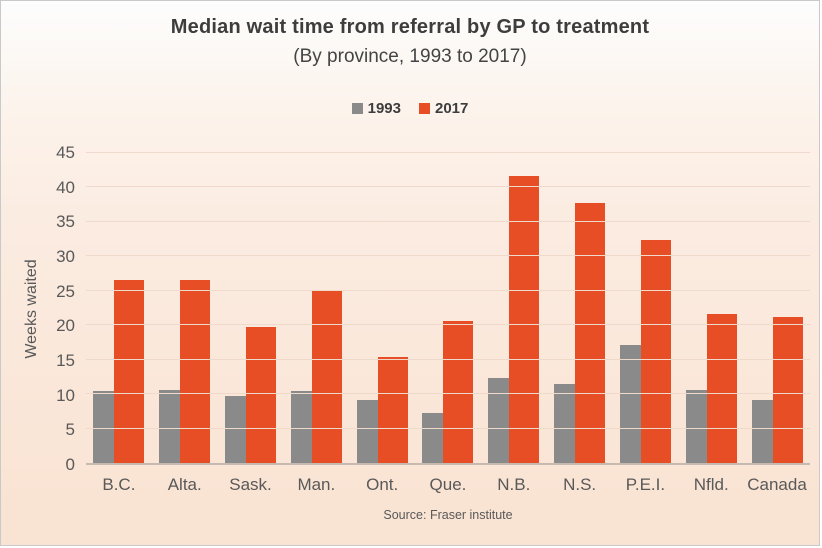 This screenshot has width=822, height=548. I want to click on bar-group-ont, so click(382, 308).